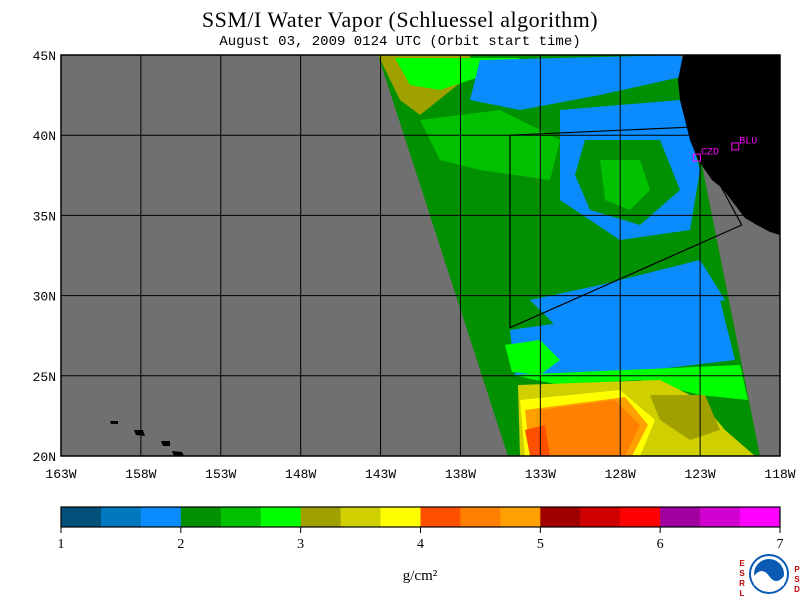 Image resolution: width=800 pixels, height=600 pixels. I want to click on north-america-coast, so click(729, 145).